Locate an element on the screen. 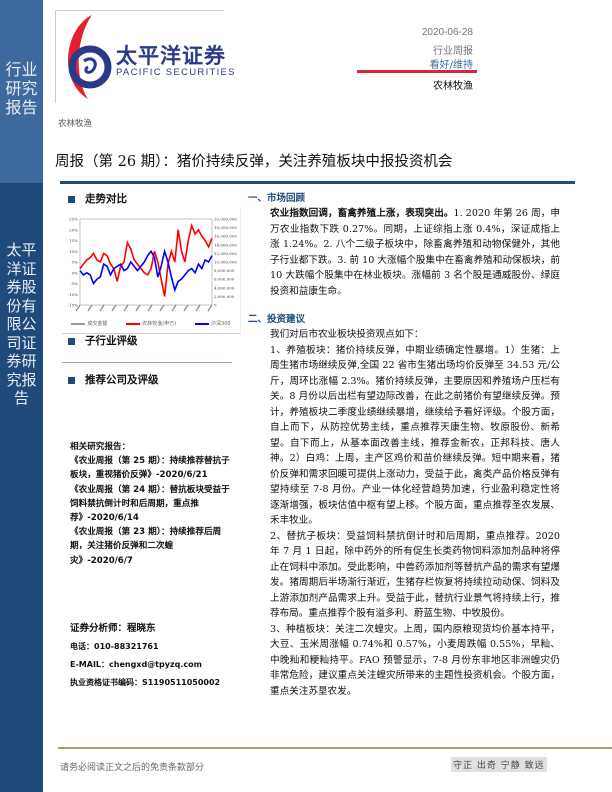 The height and width of the screenshot is (792, 612). section-market-review: 一、市场回顾 is located at coordinates (277, 198).